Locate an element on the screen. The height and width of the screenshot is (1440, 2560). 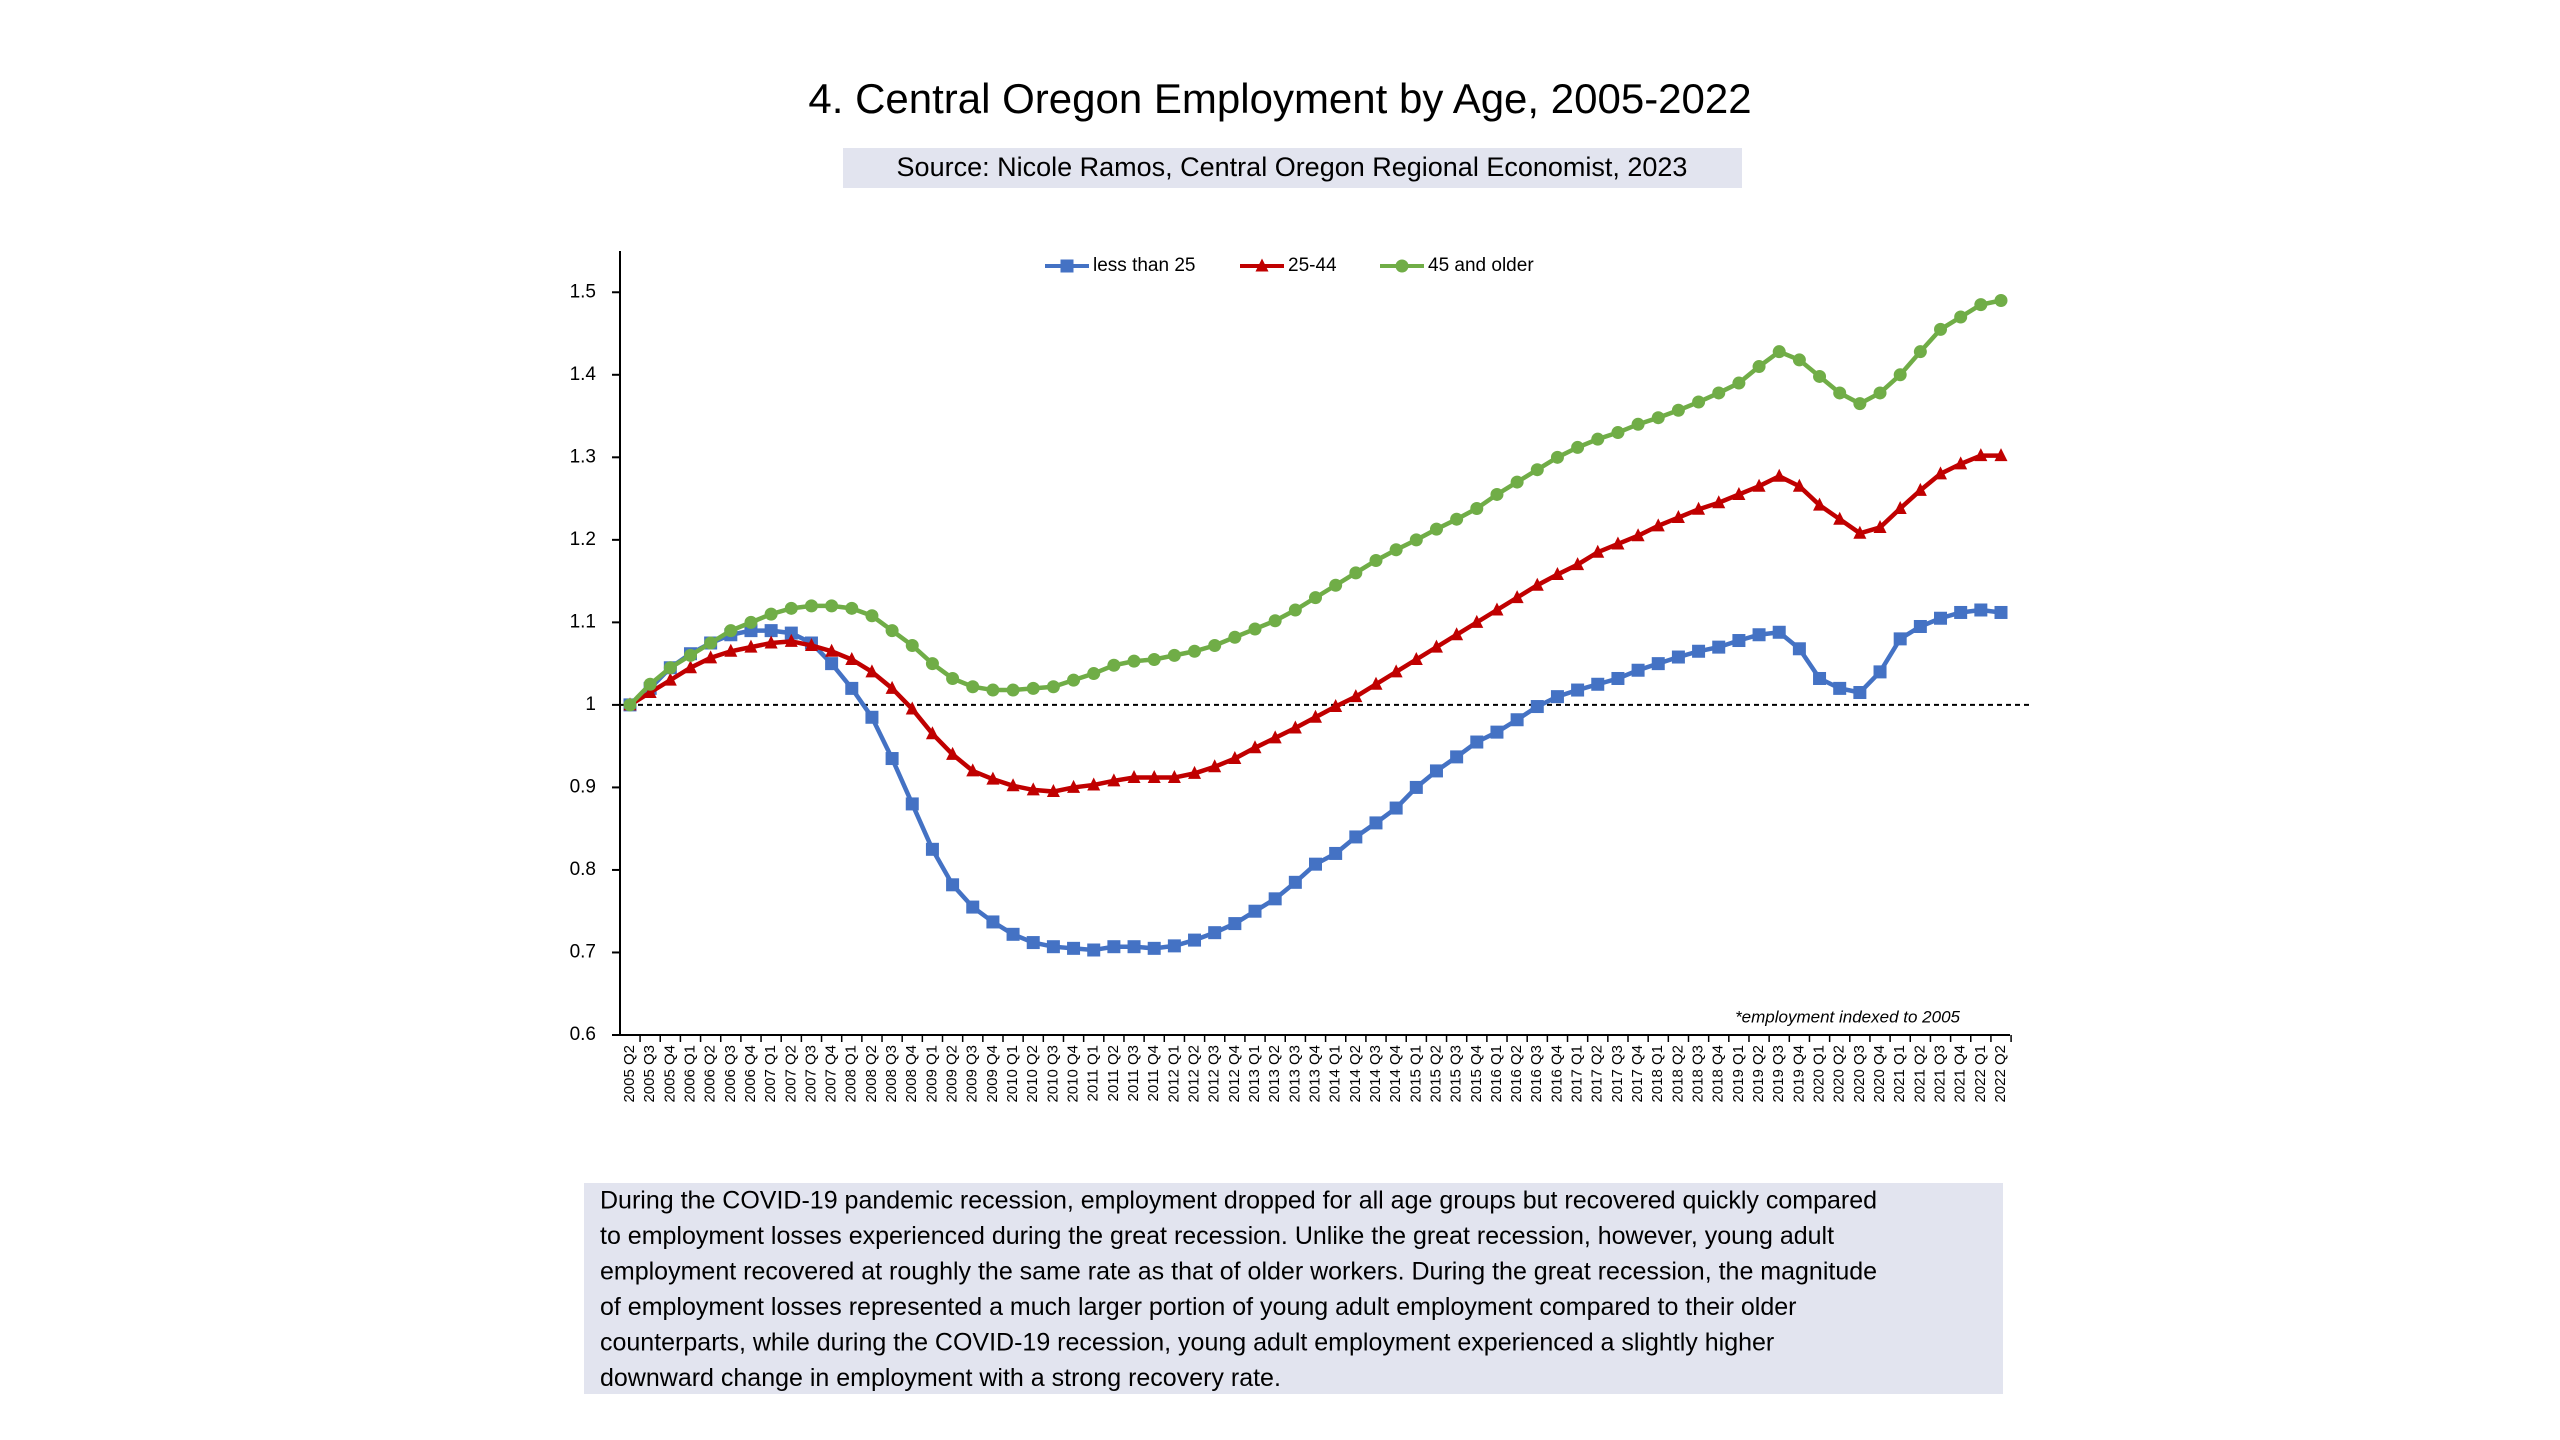
x-tick-label: 2010 Q3 is located at coordinates (1052, 1074).